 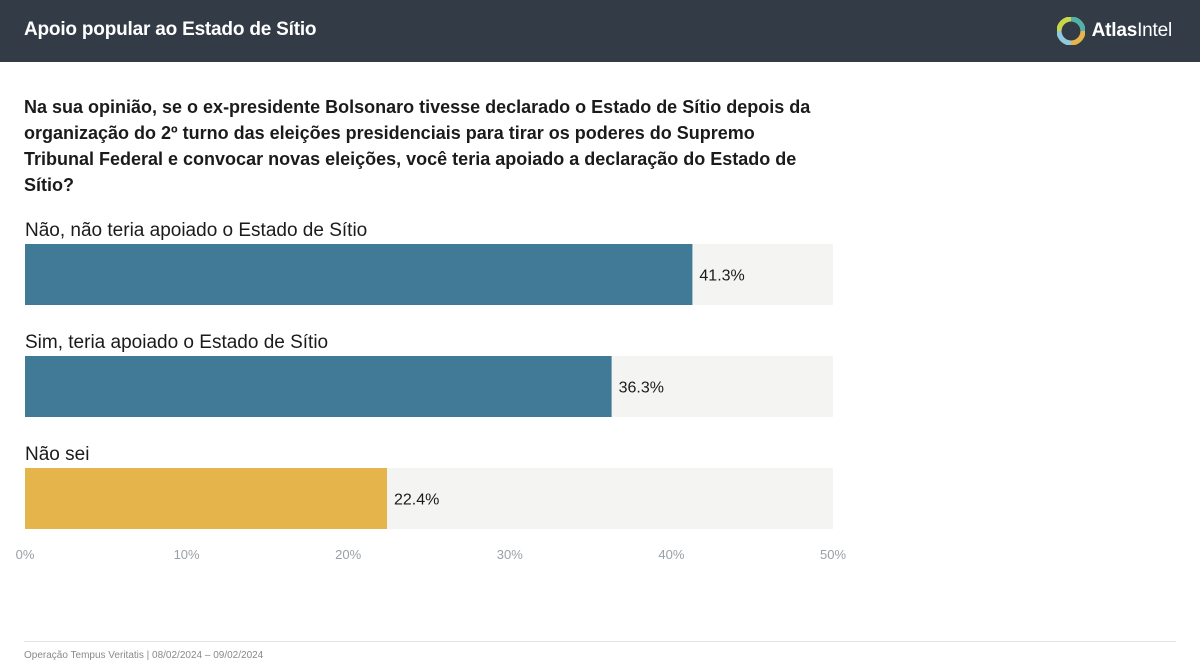 What do you see at coordinates (1070, 31) in the screenshot?
I see `atlasintel-logo-icon` at bounding box center [1070, 31].